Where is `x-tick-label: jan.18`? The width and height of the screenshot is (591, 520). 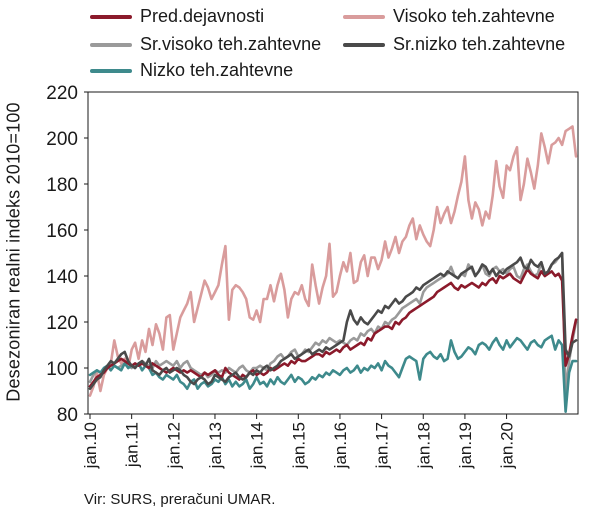
x-tick-label: jan.18 is located at coordinates (423, 445).